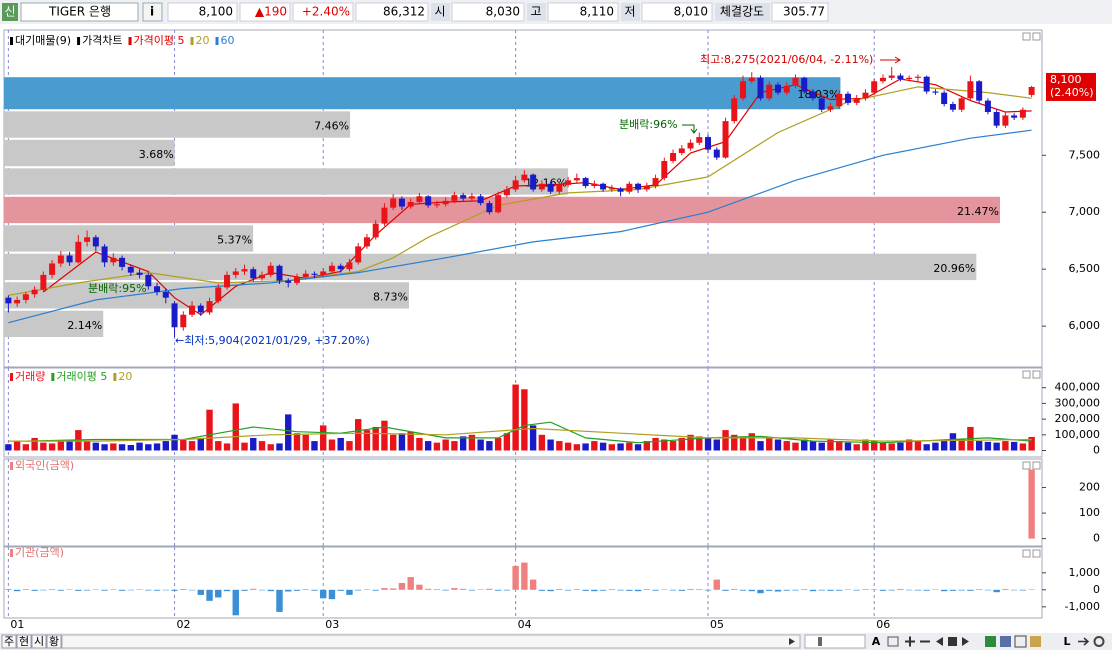  I want to click on annotation: 분배락:95%, so click(117, 288).